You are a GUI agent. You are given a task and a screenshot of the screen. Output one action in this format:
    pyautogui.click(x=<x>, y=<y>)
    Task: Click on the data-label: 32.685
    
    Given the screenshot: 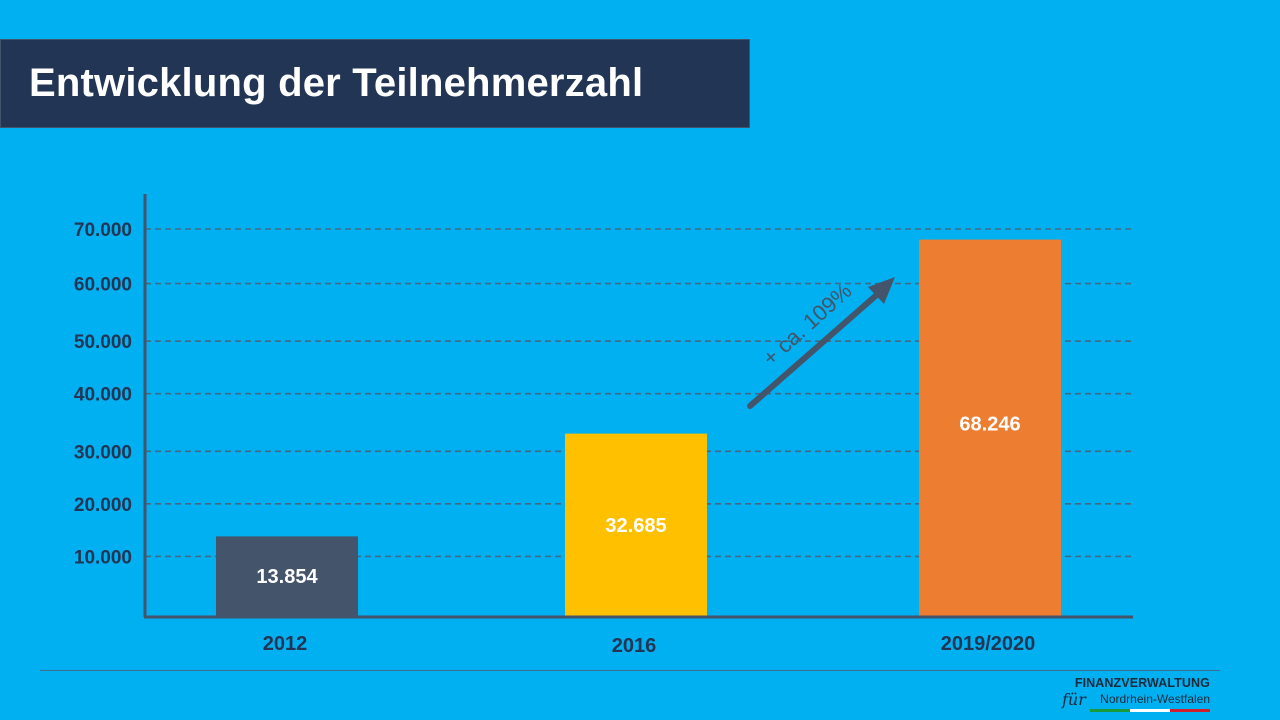 What is the action you would take?
    pyautogui.click(x=635, y=526)
    